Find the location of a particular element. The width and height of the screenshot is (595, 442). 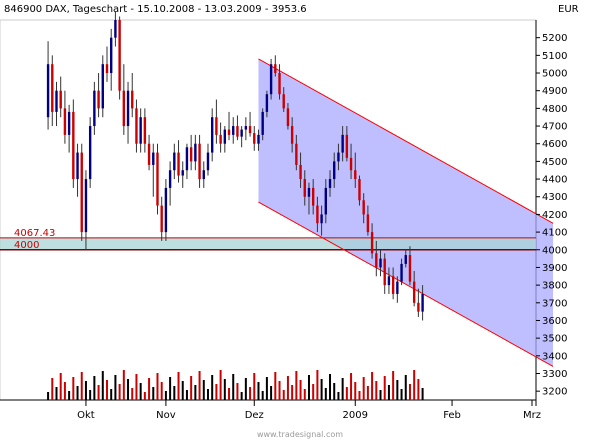

y-tick-label: 4600 is located at coordinates (554, 144).